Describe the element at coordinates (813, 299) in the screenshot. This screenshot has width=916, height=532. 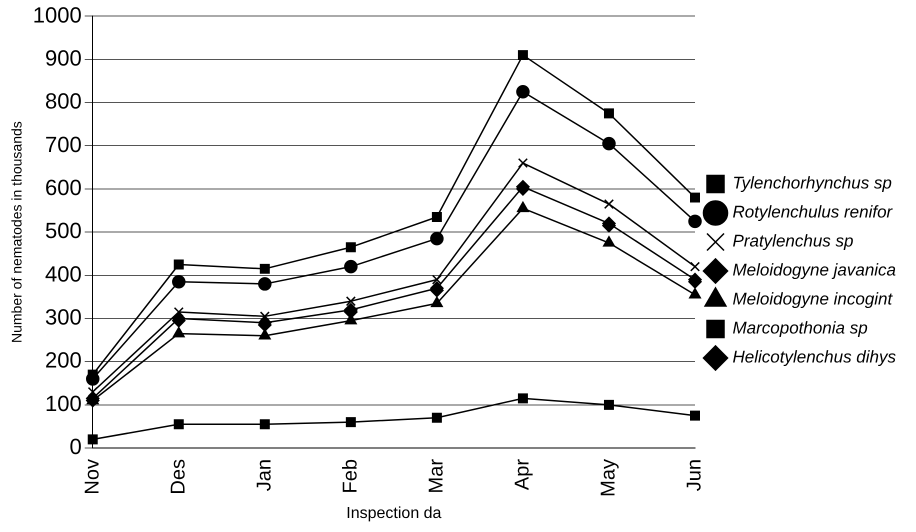
I see `legend-label: Meloidogyne incogint` at that location.